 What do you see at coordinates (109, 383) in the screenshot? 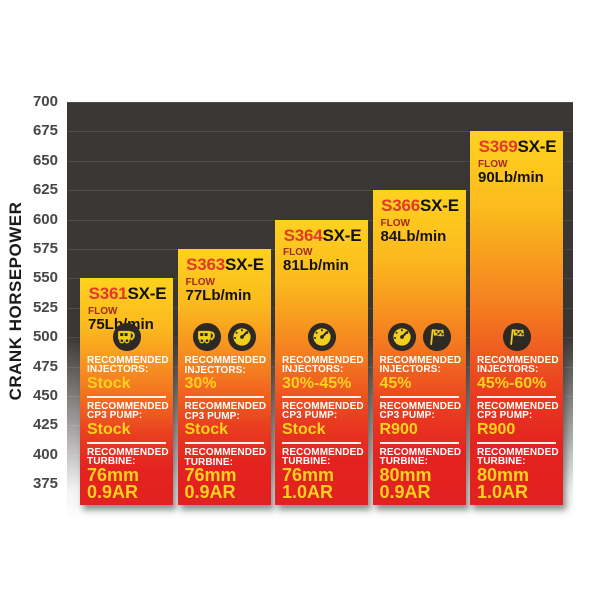
I see `injectors-value: Stock` at bounding box center [109, 383].